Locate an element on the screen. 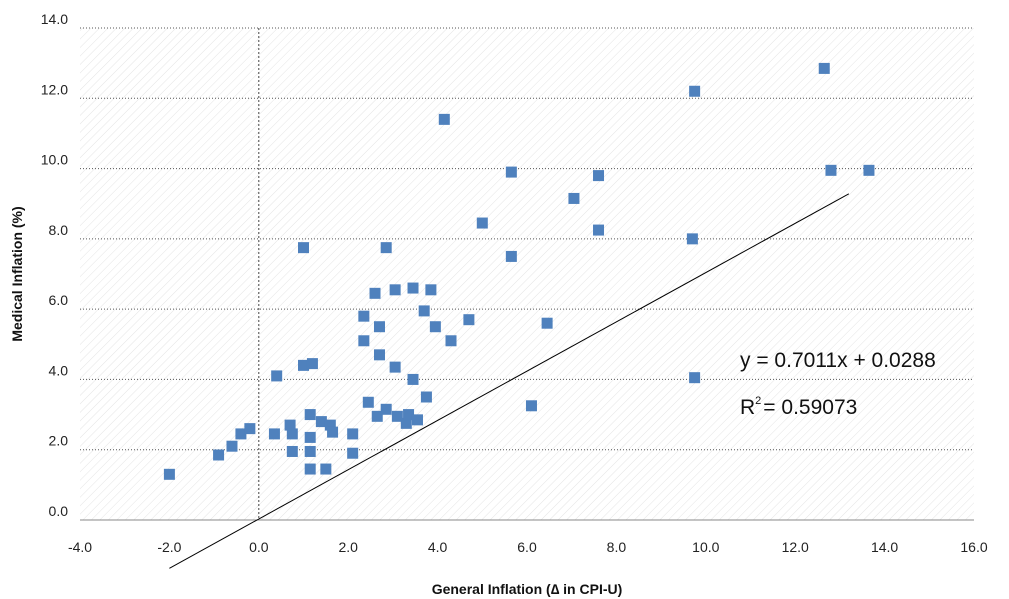 This screenshot has height=599, width=1009. x-tick-label: 8.0 is located at coordinates (617, 547).